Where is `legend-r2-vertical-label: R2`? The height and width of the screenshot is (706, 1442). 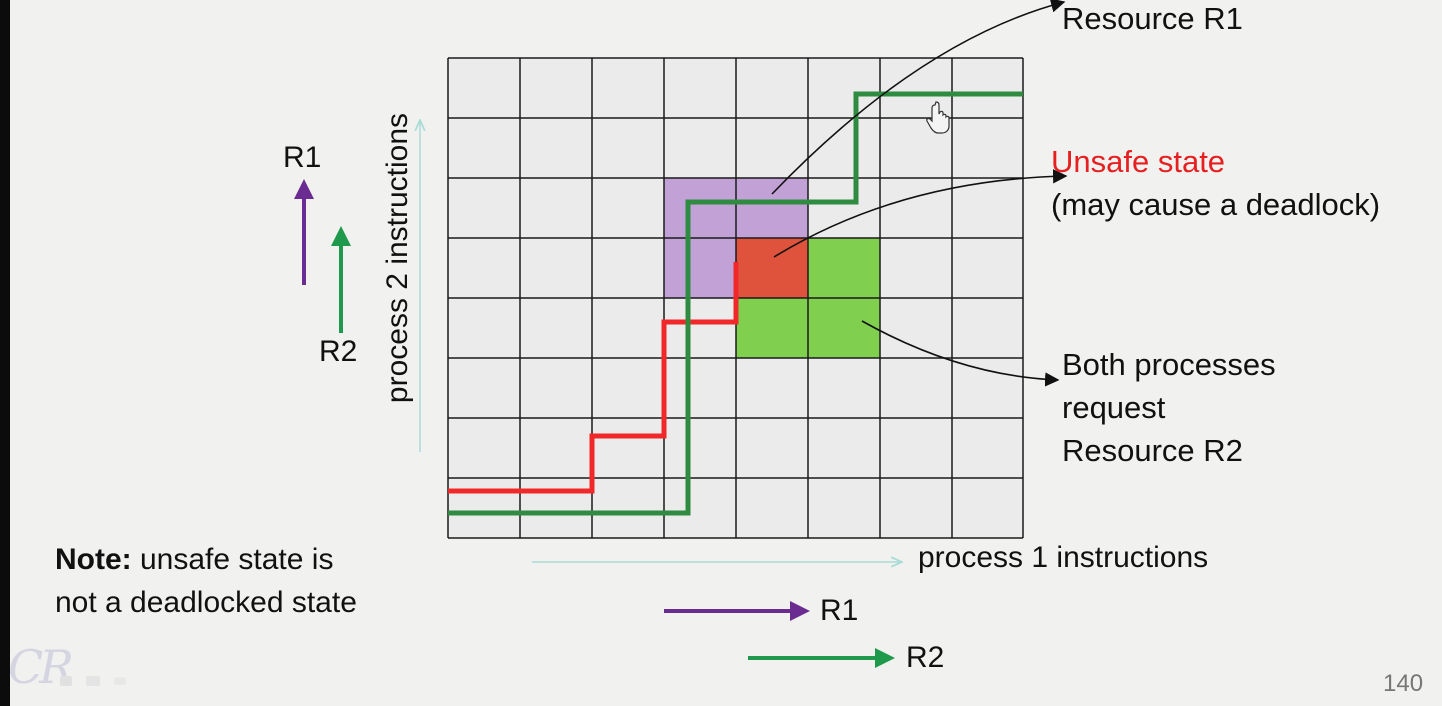 legend-r2-vertical-label: R2 is located at coordinates (338, 351).